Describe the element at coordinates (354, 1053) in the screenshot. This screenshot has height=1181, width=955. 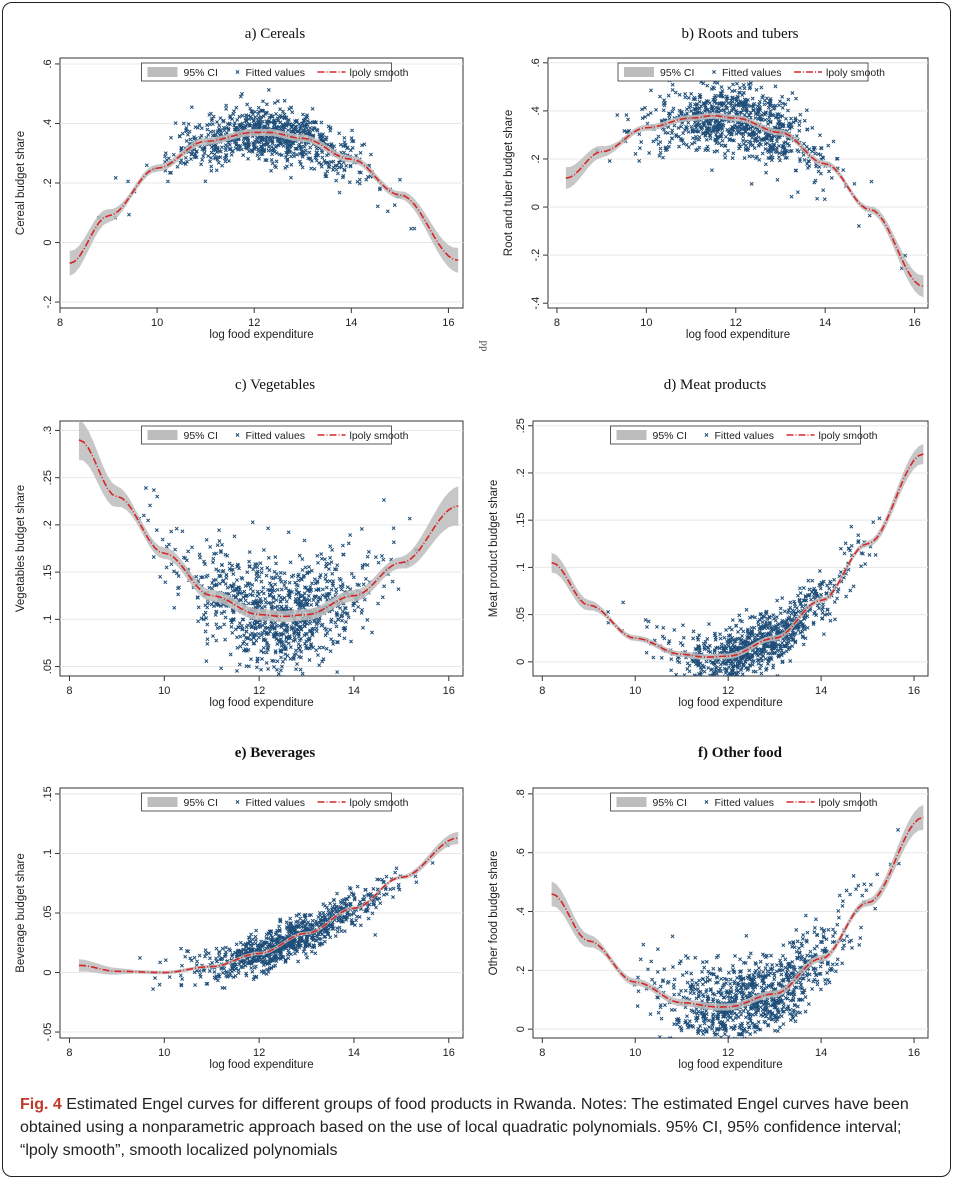
I see `x-tick-label: 14` at that location.